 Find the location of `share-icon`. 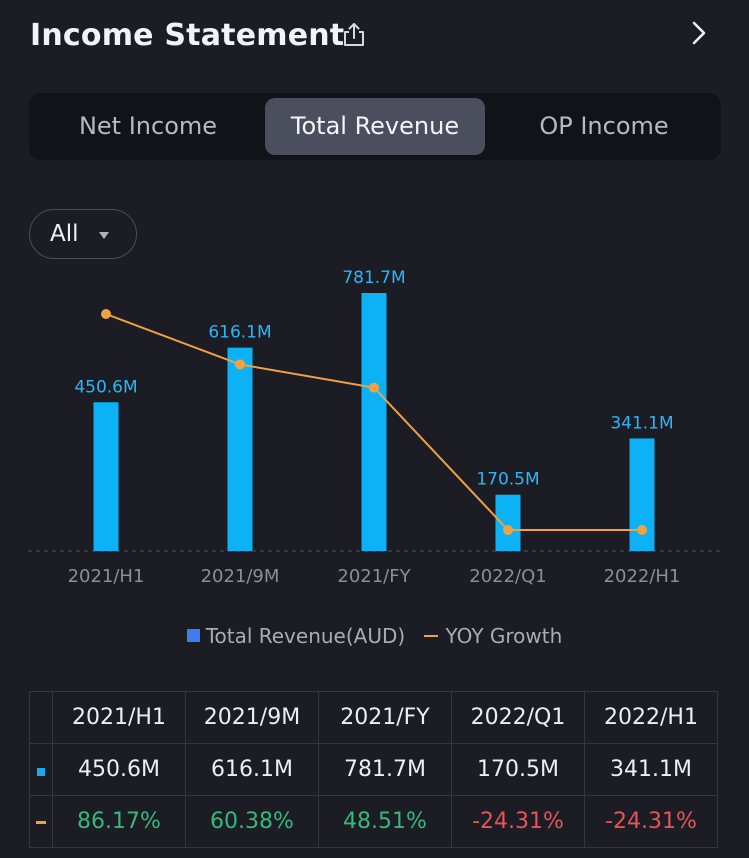

share-icon is located at coordinates (354, 35).